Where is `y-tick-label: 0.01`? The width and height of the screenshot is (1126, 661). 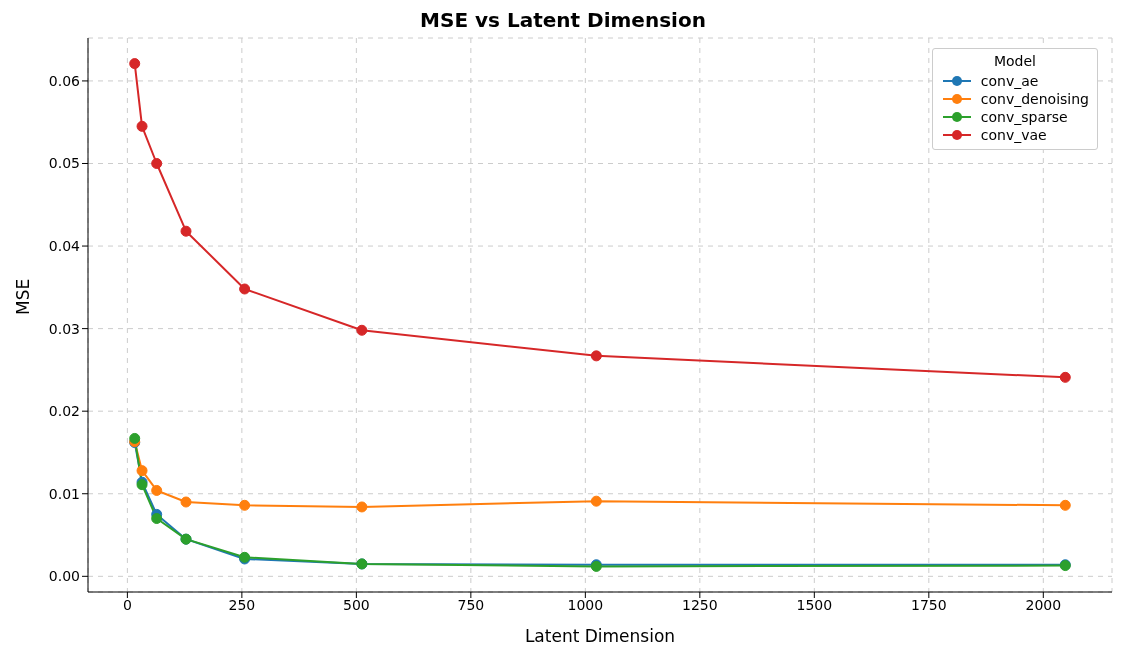 y-tick-label: 0.01 is located at coordinates (64, 493).